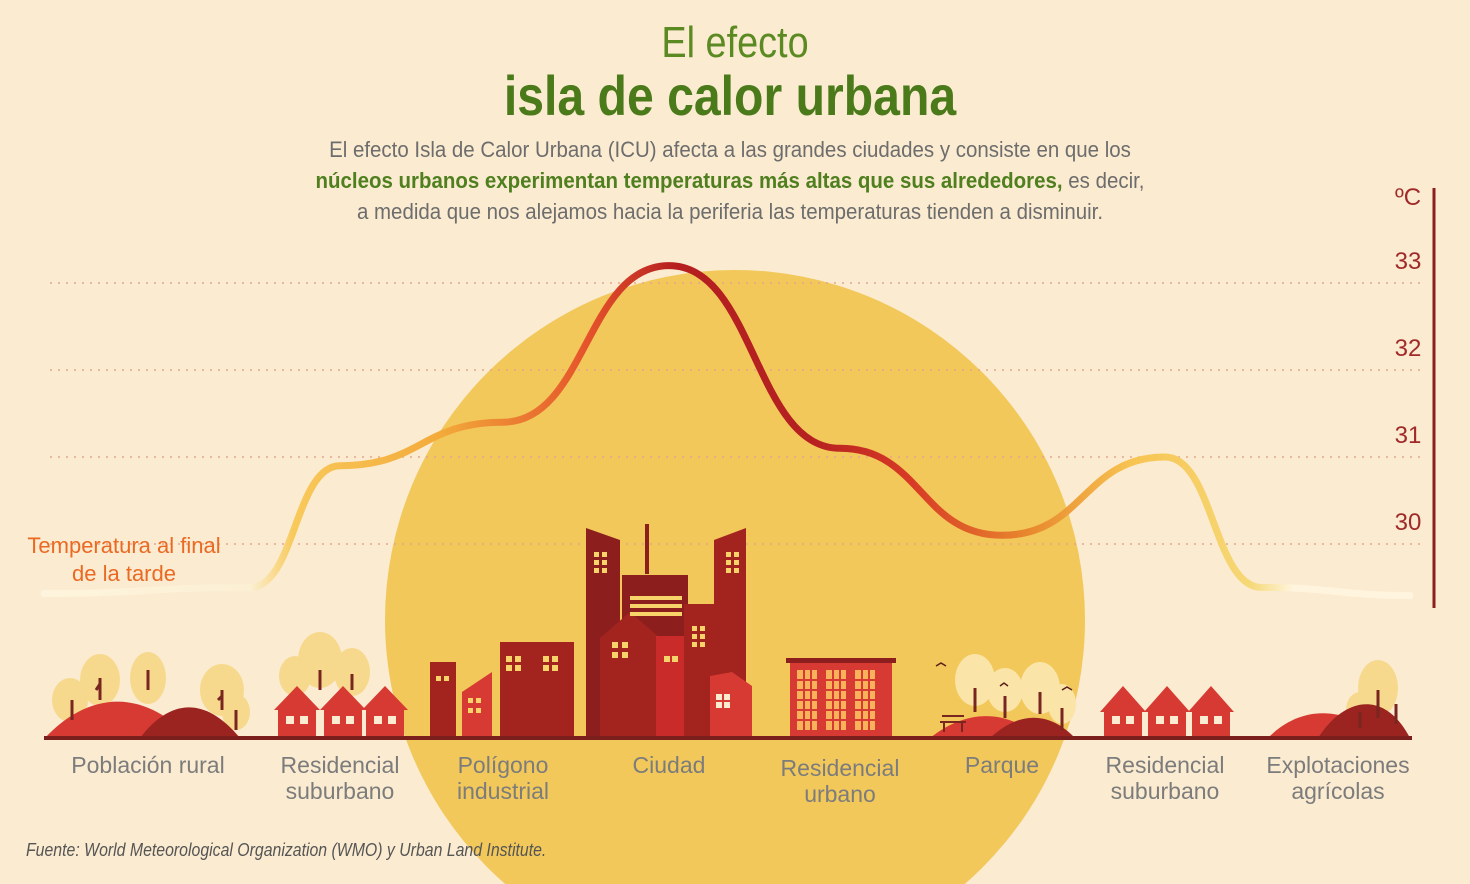 This screenshot has height=884, width=1470. I want to click on window-grid, so click(836, 700).